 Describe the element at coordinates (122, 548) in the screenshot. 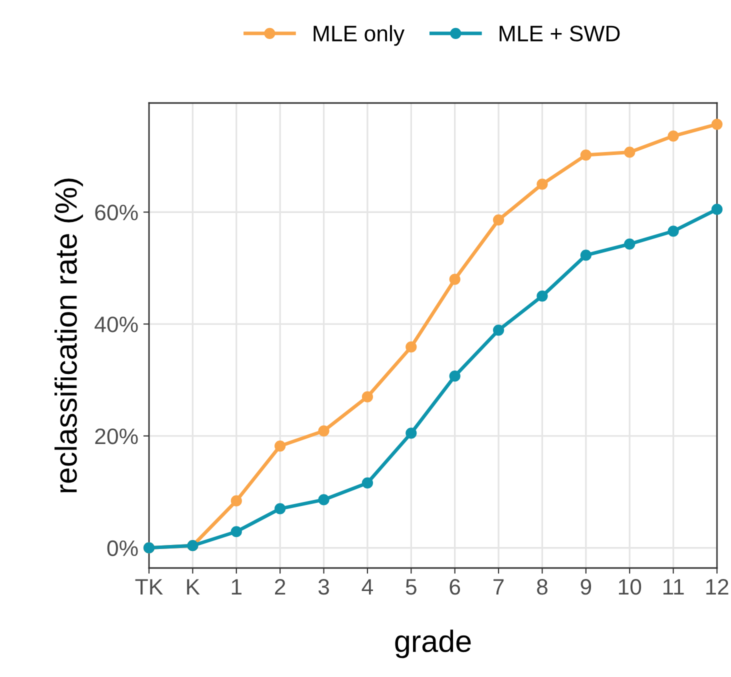

I see `y-tick-label: 0%` at that location.